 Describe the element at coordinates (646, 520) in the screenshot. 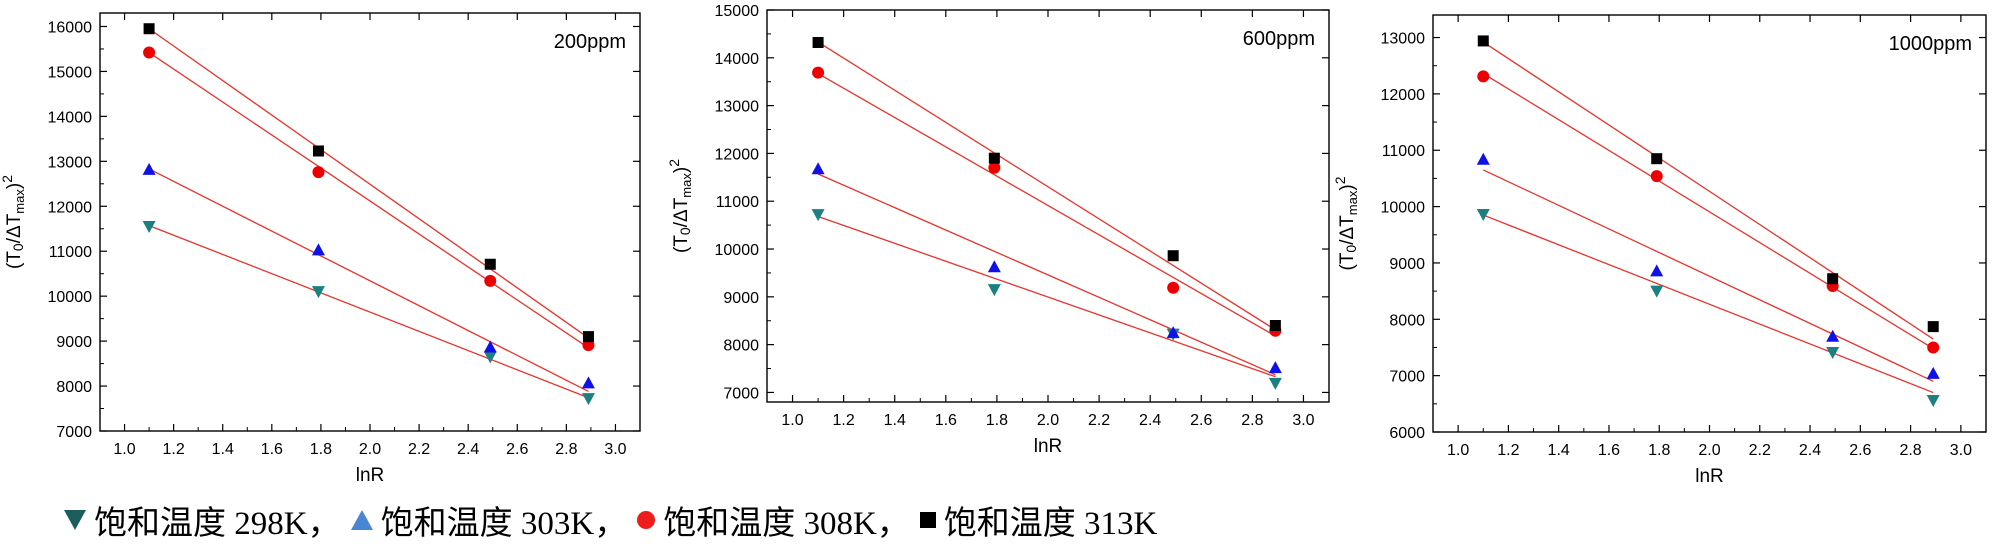

I see `circle-icon` at that location.